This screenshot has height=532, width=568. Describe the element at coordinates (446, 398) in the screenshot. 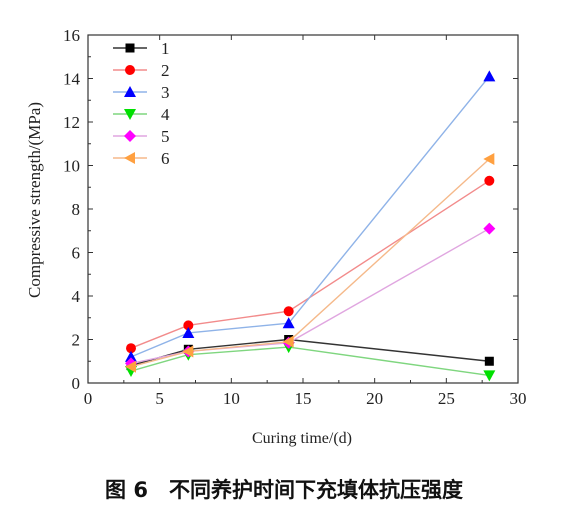

I see `x-tick-label: 25` at that location.